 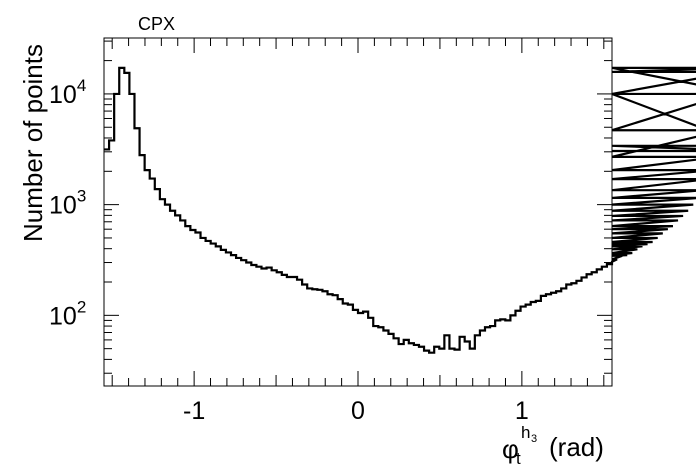 I want to click on x-axis-title-unit: (rad), so click(x=576, y=447).